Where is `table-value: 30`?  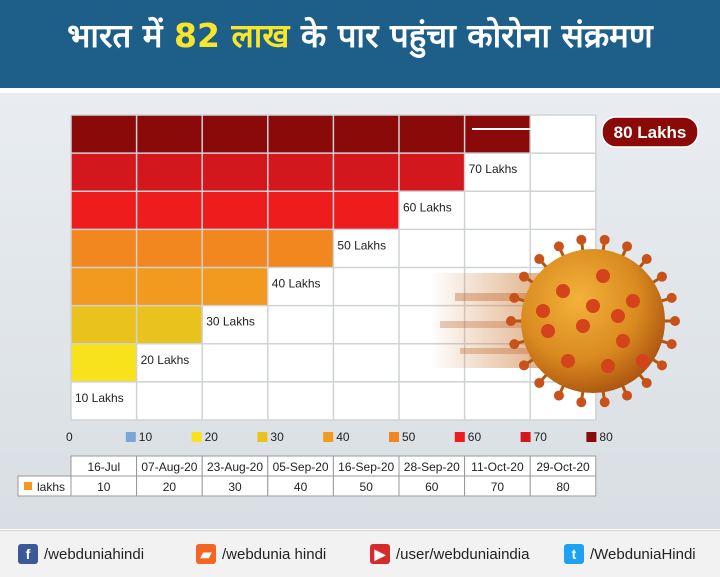
table-value: 30 is located at coordinates (235, 487).